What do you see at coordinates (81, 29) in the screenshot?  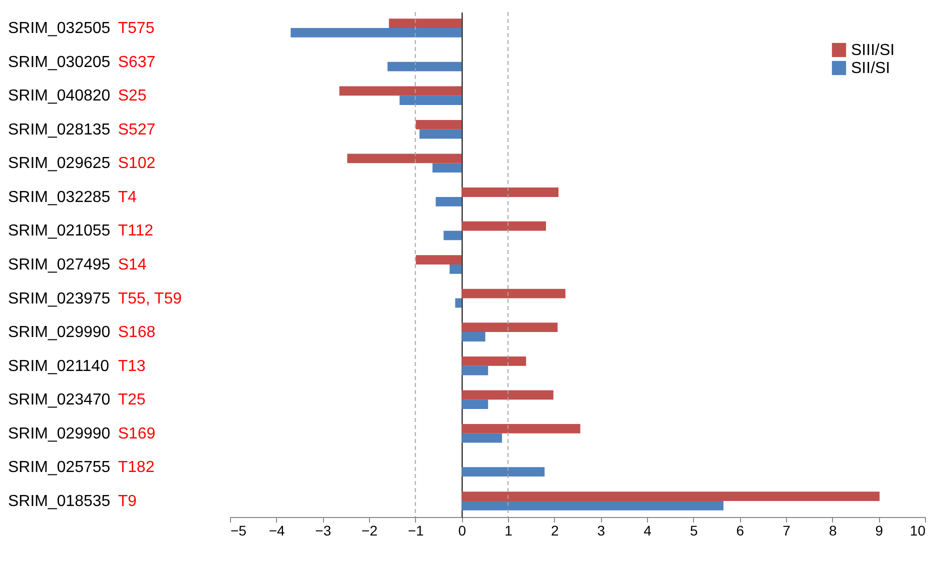 I see `category-label: SRIM_032505 T575` at bounding box center [81, 29].